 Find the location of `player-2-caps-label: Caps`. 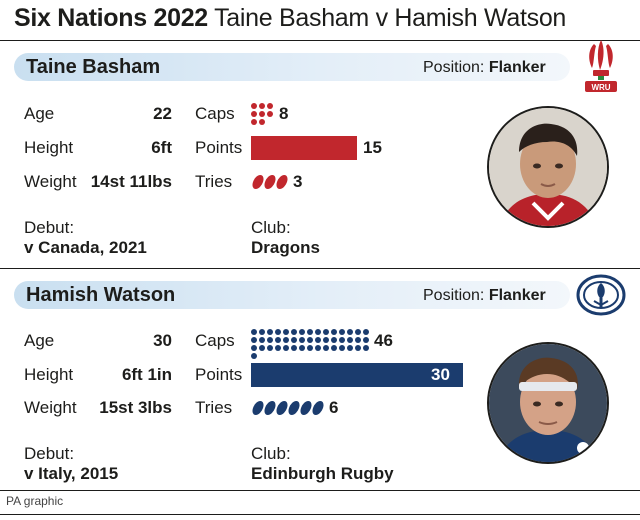

player-2-caps-label: Caps is located at coordinates (215, 340).